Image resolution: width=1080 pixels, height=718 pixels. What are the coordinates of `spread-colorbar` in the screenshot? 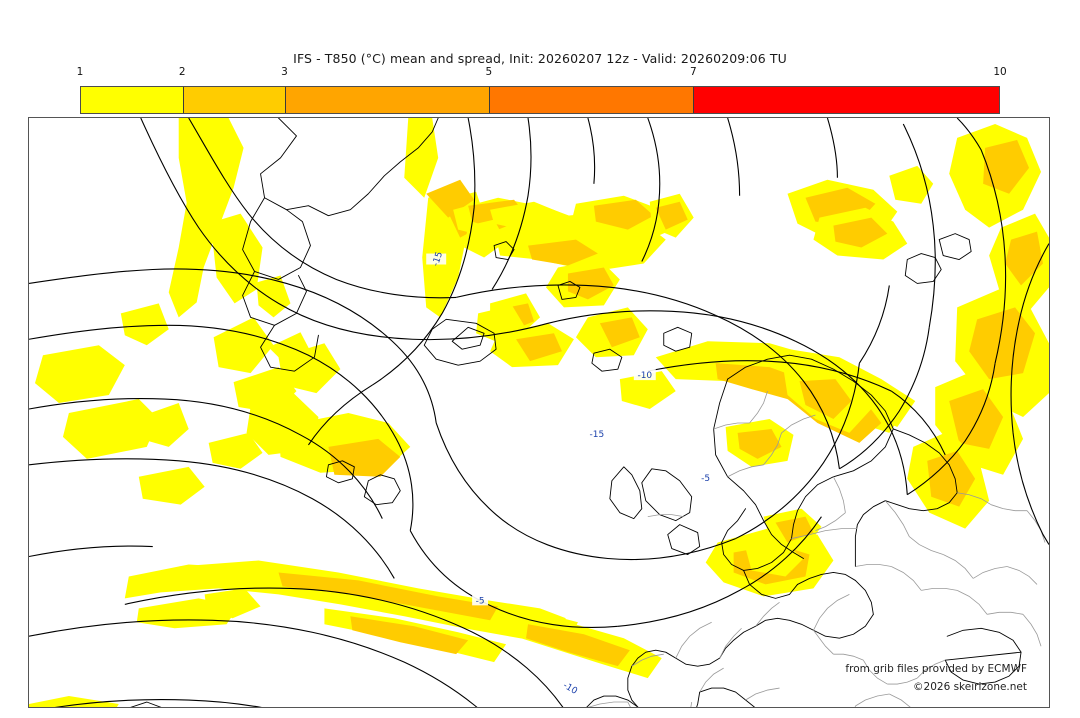 It's located at (540, 100).